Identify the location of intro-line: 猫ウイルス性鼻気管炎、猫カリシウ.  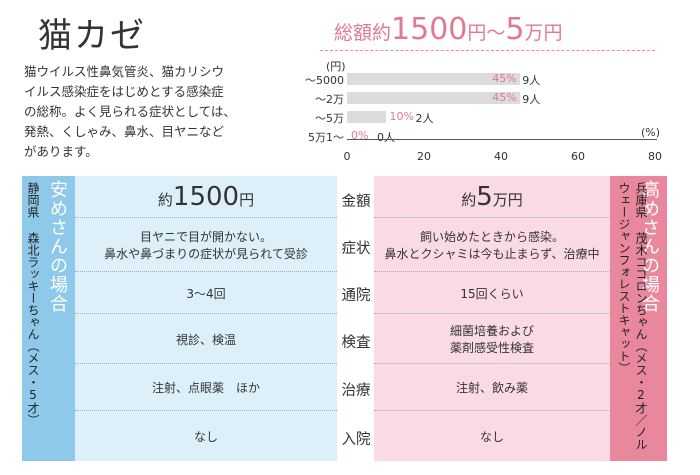
(124, 71).